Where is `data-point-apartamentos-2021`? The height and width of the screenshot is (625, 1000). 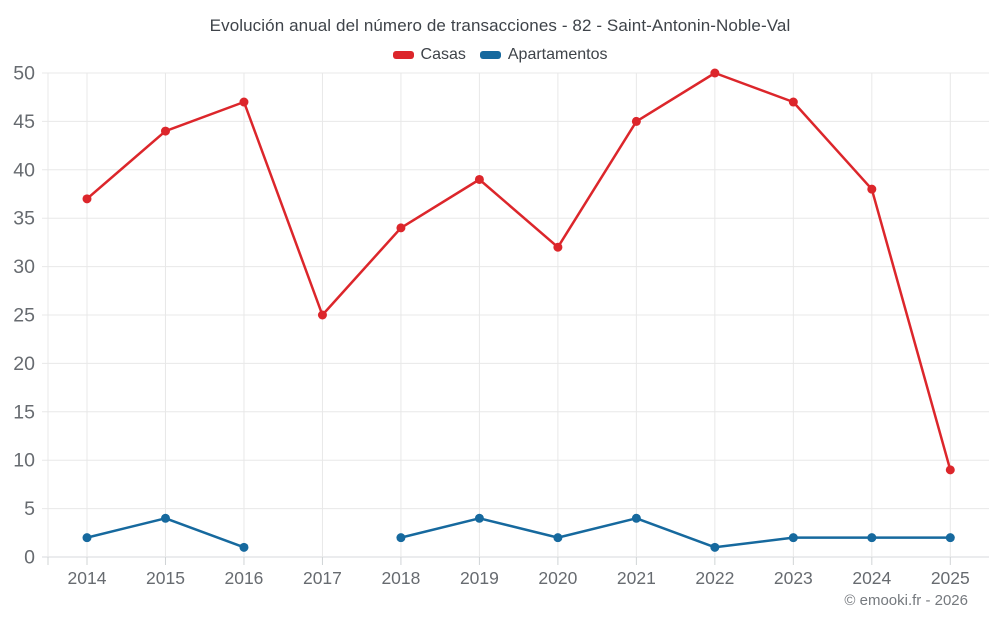
data-point-apartamentos-2021 is located at coordinates (636, 518).